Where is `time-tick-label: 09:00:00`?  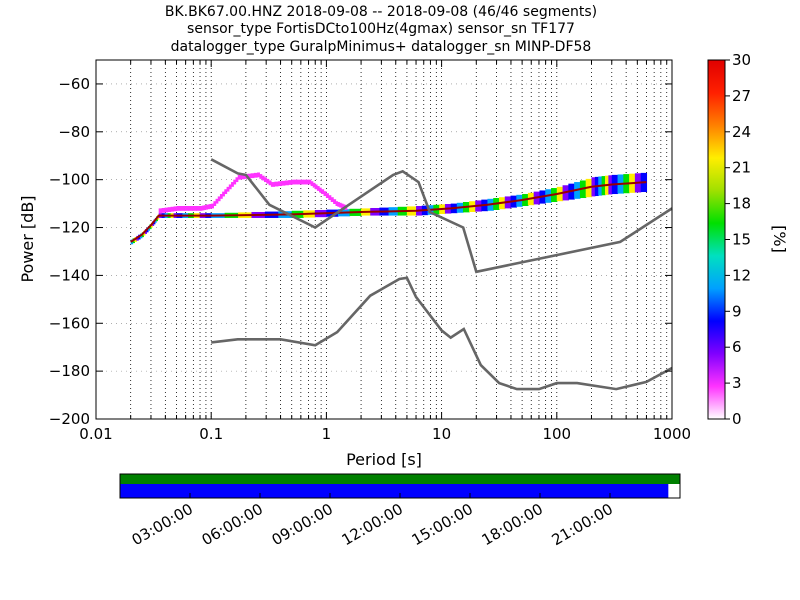 time-tick-label: 09:00:00 is located at coordinates (302, 524).